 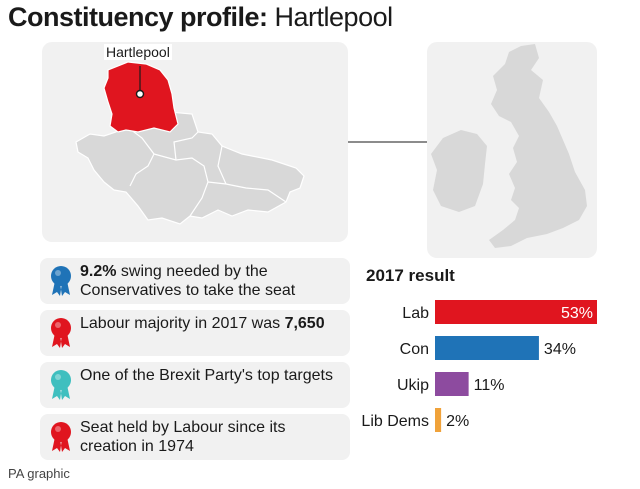 I want to click on fact-item: One of the Brexit Party's top targets, so click(x=195, y=385).